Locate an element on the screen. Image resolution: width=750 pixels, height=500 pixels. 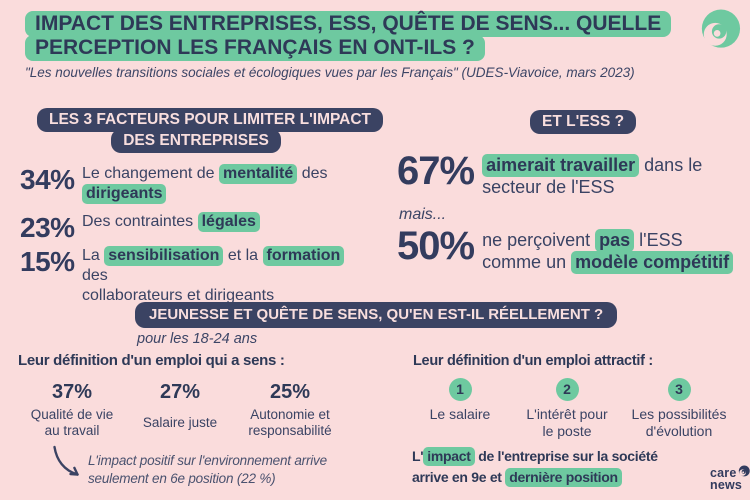
rank-label-line: Le salaire is located at coordinates (460, 414).